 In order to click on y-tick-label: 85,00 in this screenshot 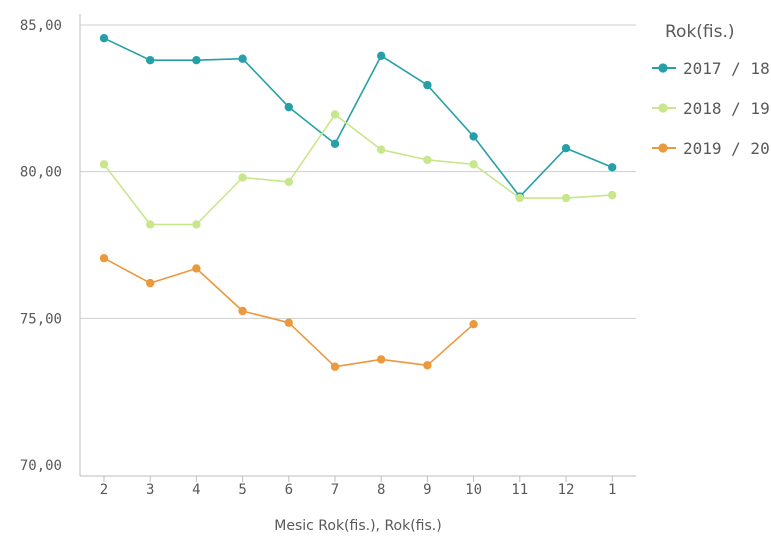, I will do `click(41, 26)`.